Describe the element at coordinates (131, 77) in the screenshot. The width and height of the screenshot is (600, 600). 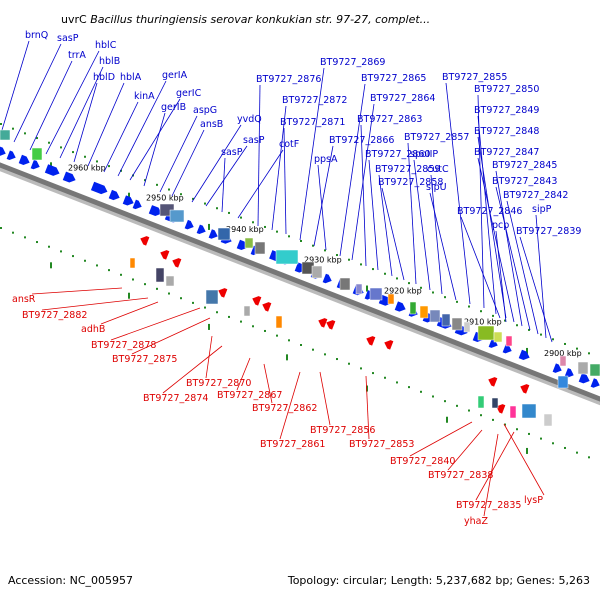
I see `forward-gene-label: hblA` at that location.